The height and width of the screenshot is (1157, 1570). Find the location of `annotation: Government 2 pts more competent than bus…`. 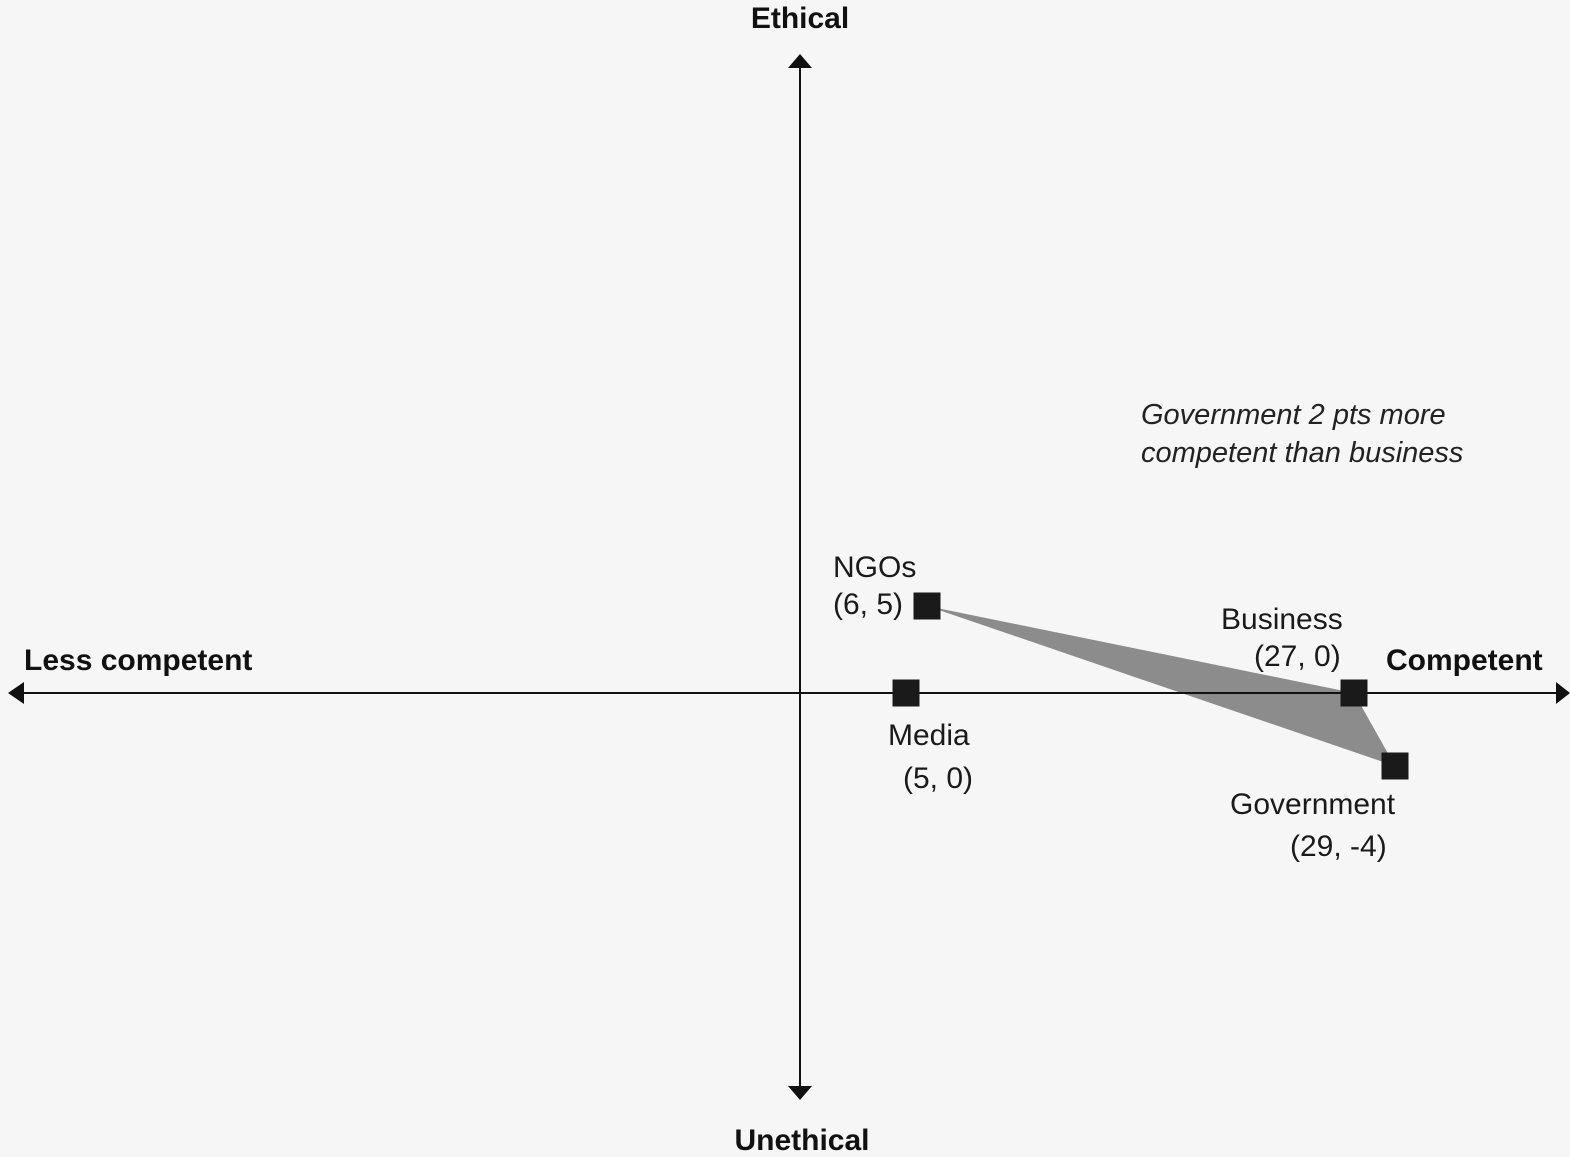

annotation: Government 2 pts more competent than bus… is located at coordinates (1302, 434).